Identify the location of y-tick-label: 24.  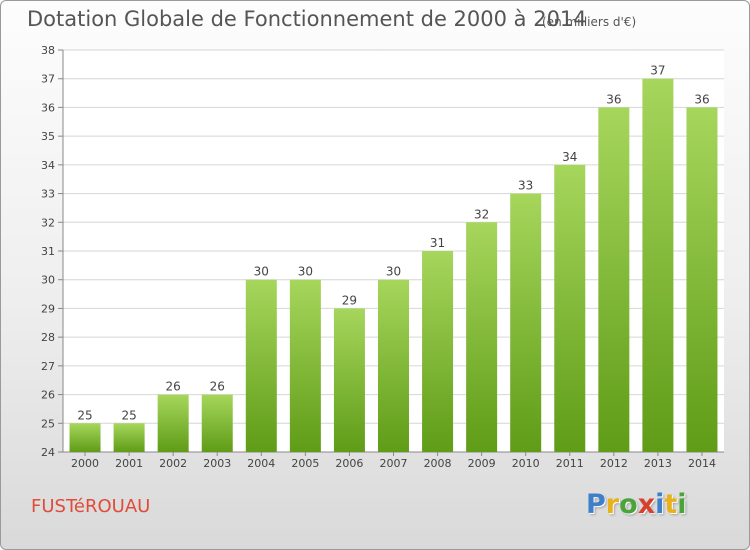
(48, 452).